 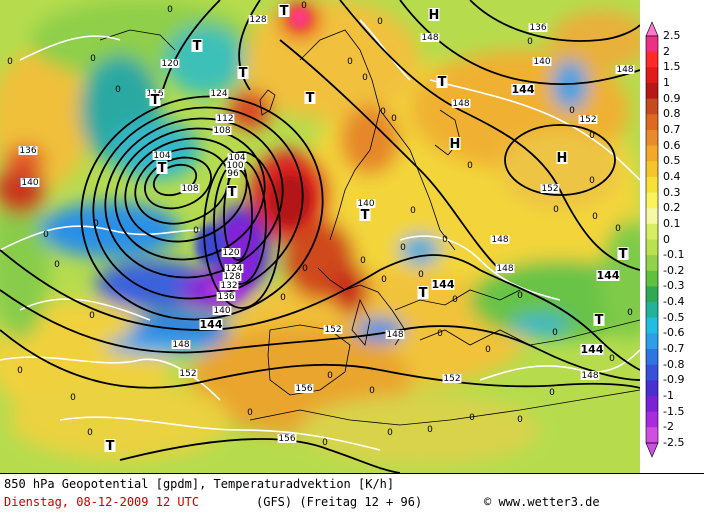 I want to click on legend-label: -2.5, so click(x=674, y=442).